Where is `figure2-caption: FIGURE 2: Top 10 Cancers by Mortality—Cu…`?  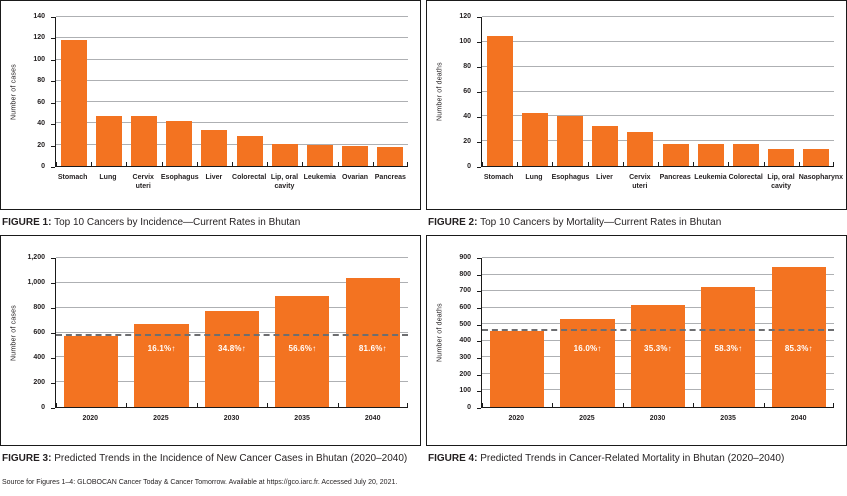 figure2-caption: FIGURE 2: Top 10 Cancers by Mortality—Cu… is located at coordinates (635, 223).